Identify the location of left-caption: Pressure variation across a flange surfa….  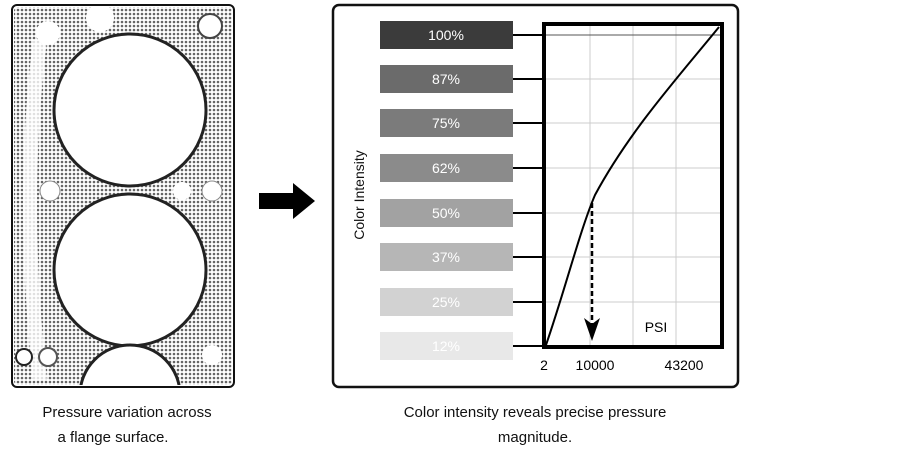
(127, 425).